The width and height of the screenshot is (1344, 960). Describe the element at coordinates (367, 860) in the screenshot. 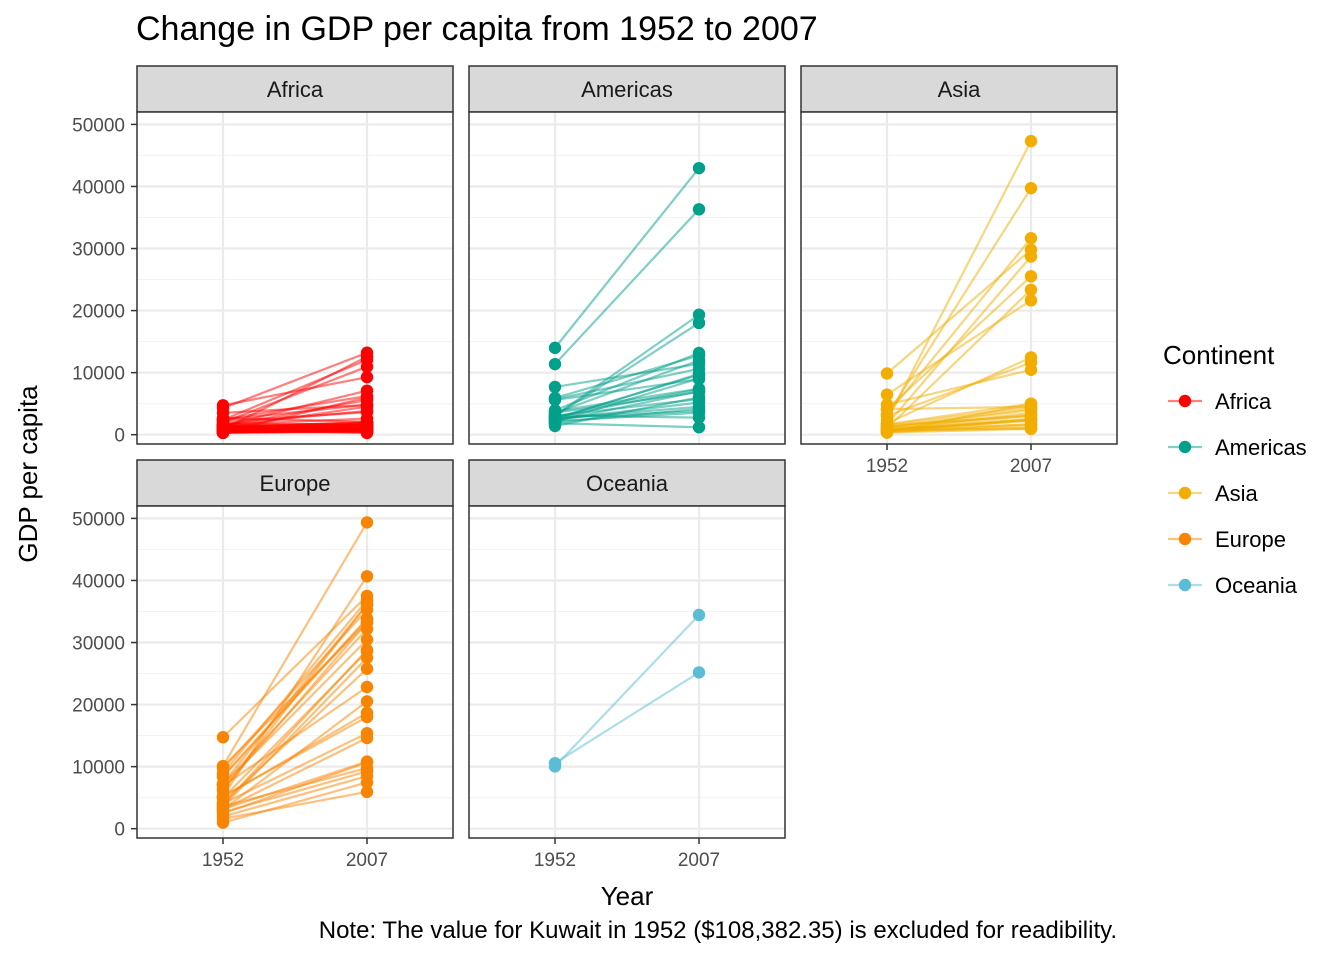

I see `x-tick-label: 2007` at that location.